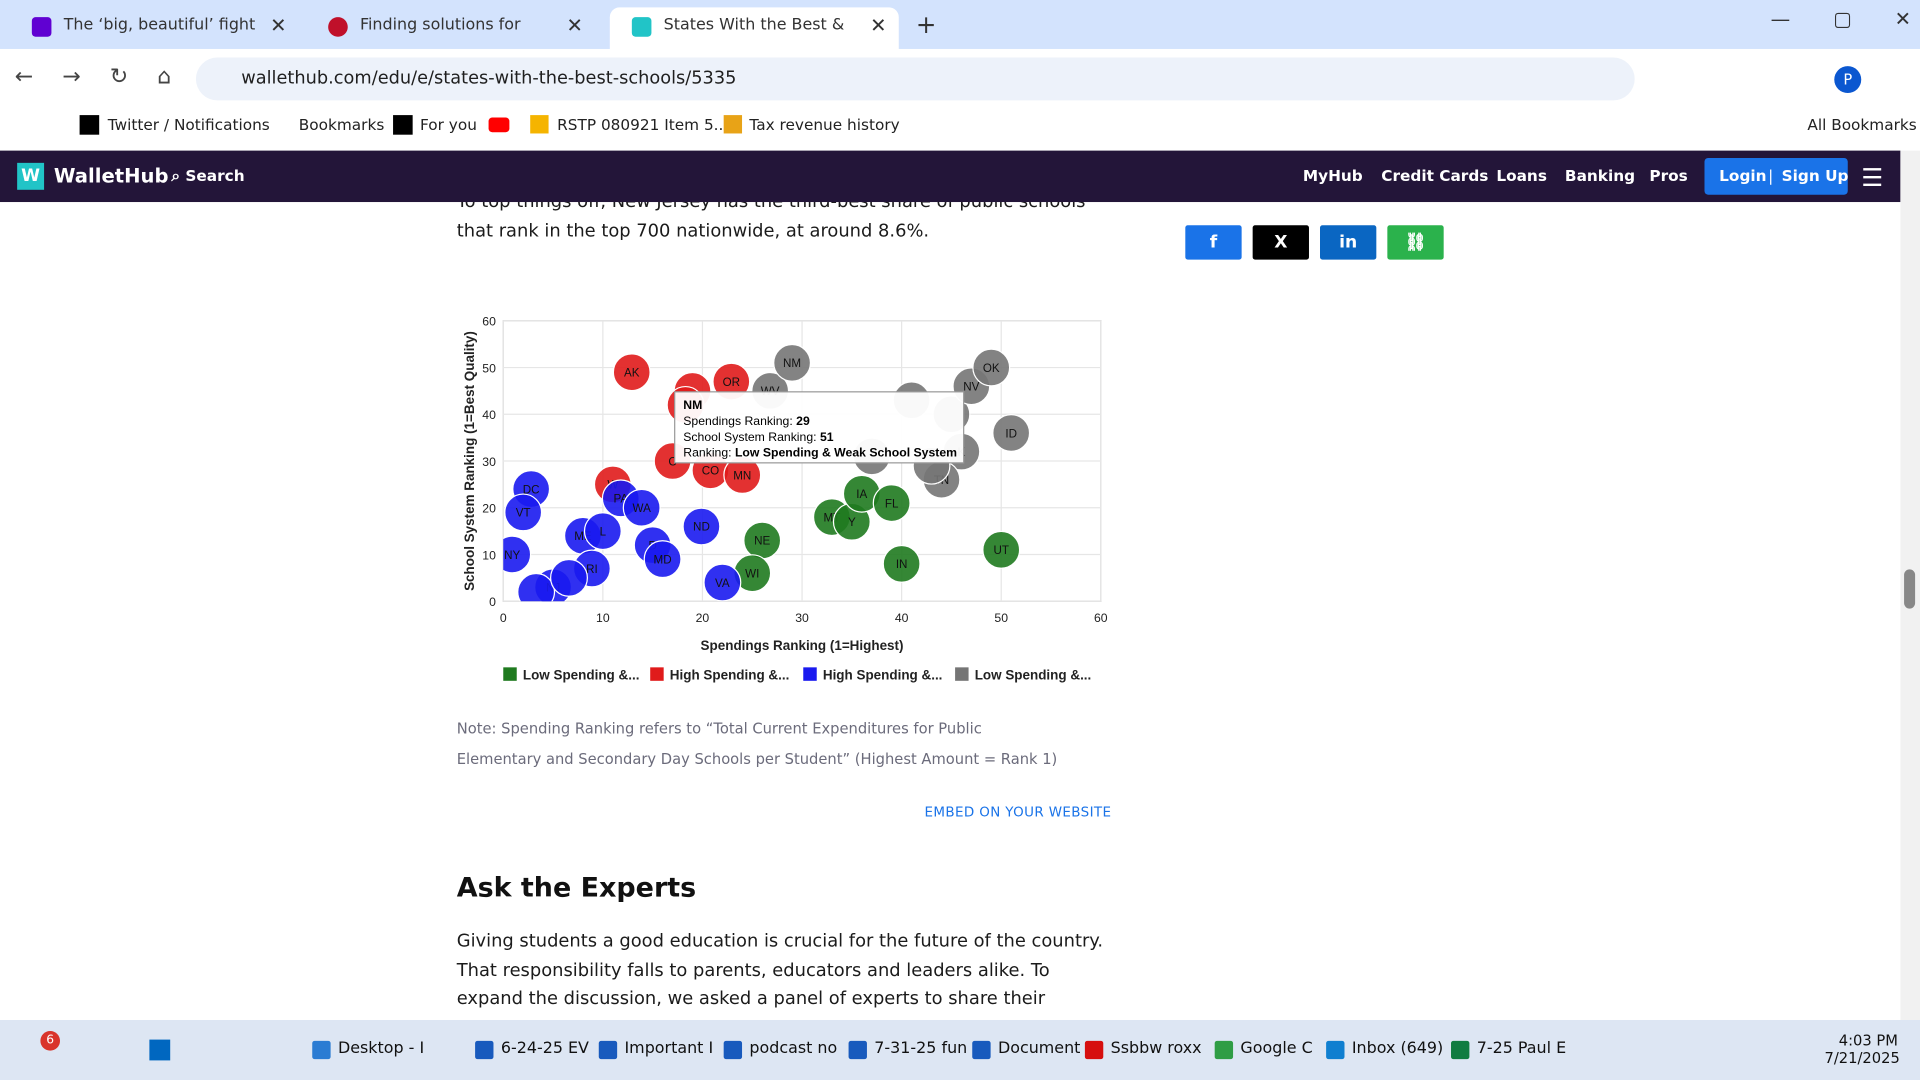 The height and width of the screenshot is (1080, 1920). Describe the element at coordinates (1841, 19) in the screenshot. I see `window-controls: — ▢ ✕` at that location.